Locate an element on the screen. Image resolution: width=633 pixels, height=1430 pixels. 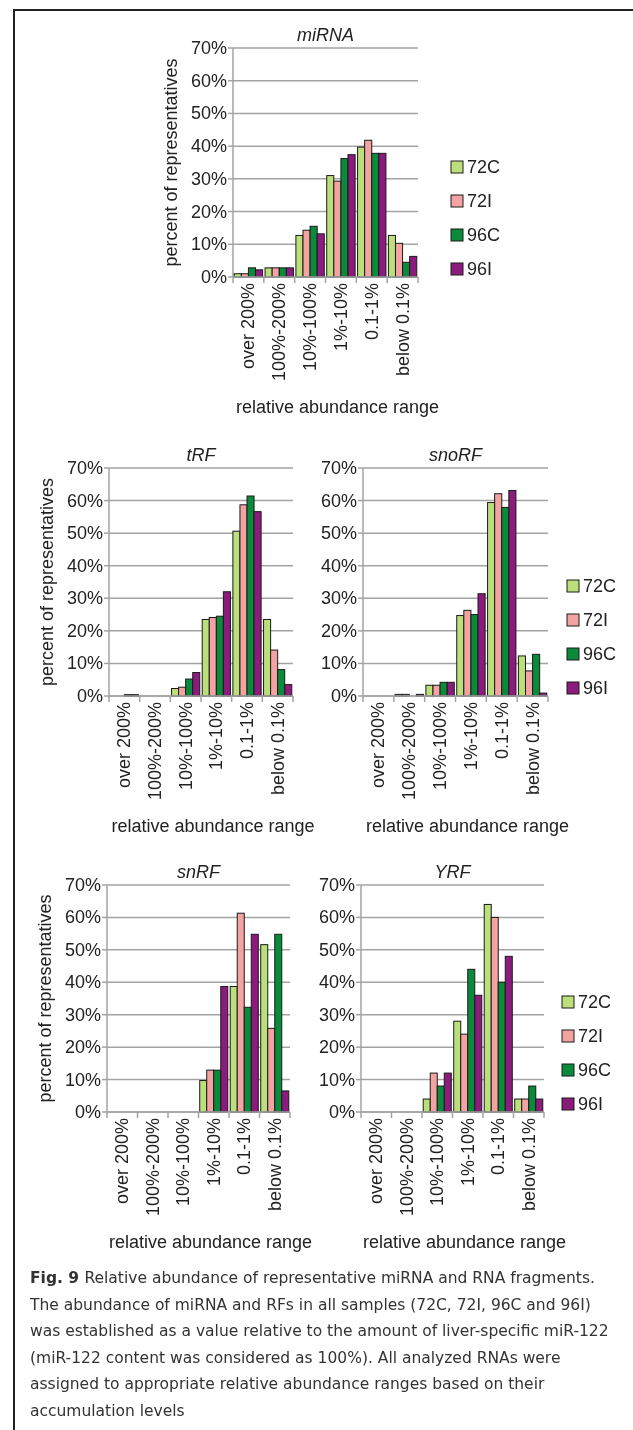
chart-title: miRNA is located at coordinates (325, 35).